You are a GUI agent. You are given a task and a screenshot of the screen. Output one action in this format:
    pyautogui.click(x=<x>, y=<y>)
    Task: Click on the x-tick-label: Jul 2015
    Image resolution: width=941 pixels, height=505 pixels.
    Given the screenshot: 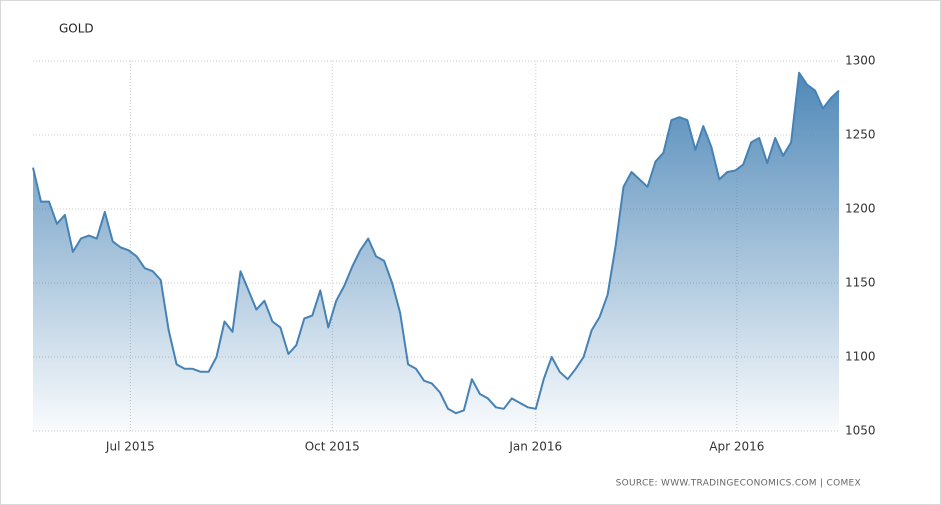 What is the action you would take?
    pyautogui.click(x=130, y=447)
    